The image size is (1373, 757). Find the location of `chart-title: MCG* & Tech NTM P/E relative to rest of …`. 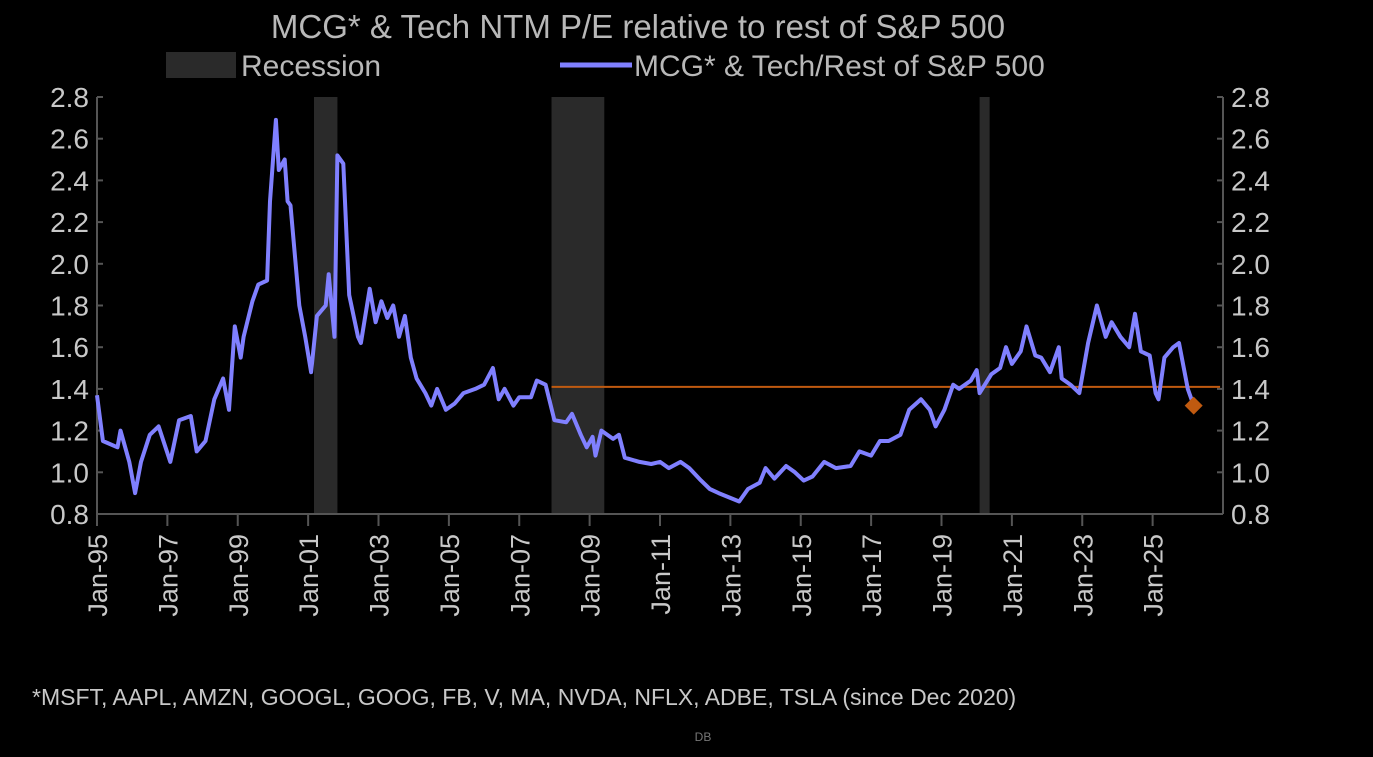

chart-title: MCG* & Tech NTM P/E relative to rest of … is located at coordinates (638, 26).